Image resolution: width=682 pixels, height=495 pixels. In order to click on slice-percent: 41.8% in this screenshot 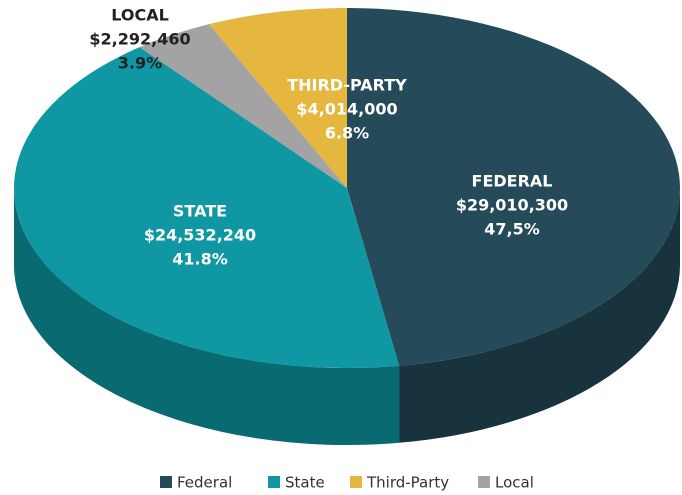, I will do `click(200, 259)`.